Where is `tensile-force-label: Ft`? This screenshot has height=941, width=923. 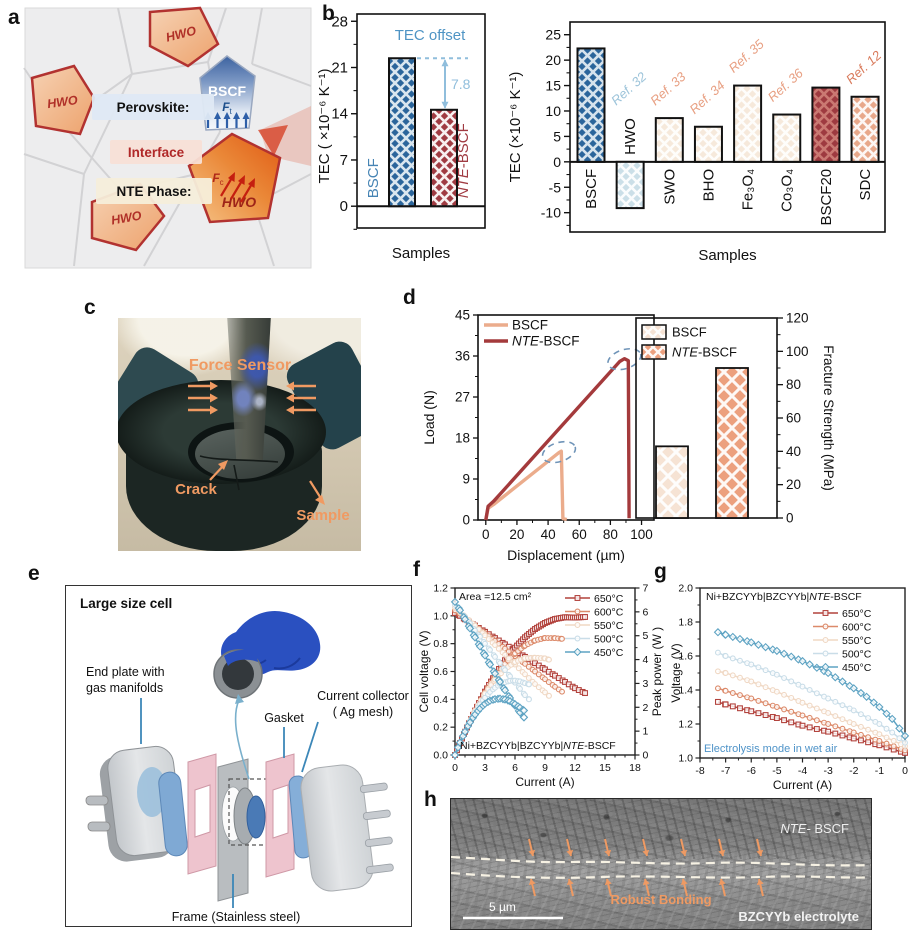
tensile-force-label: Ft is located at coordinates (227, 108).